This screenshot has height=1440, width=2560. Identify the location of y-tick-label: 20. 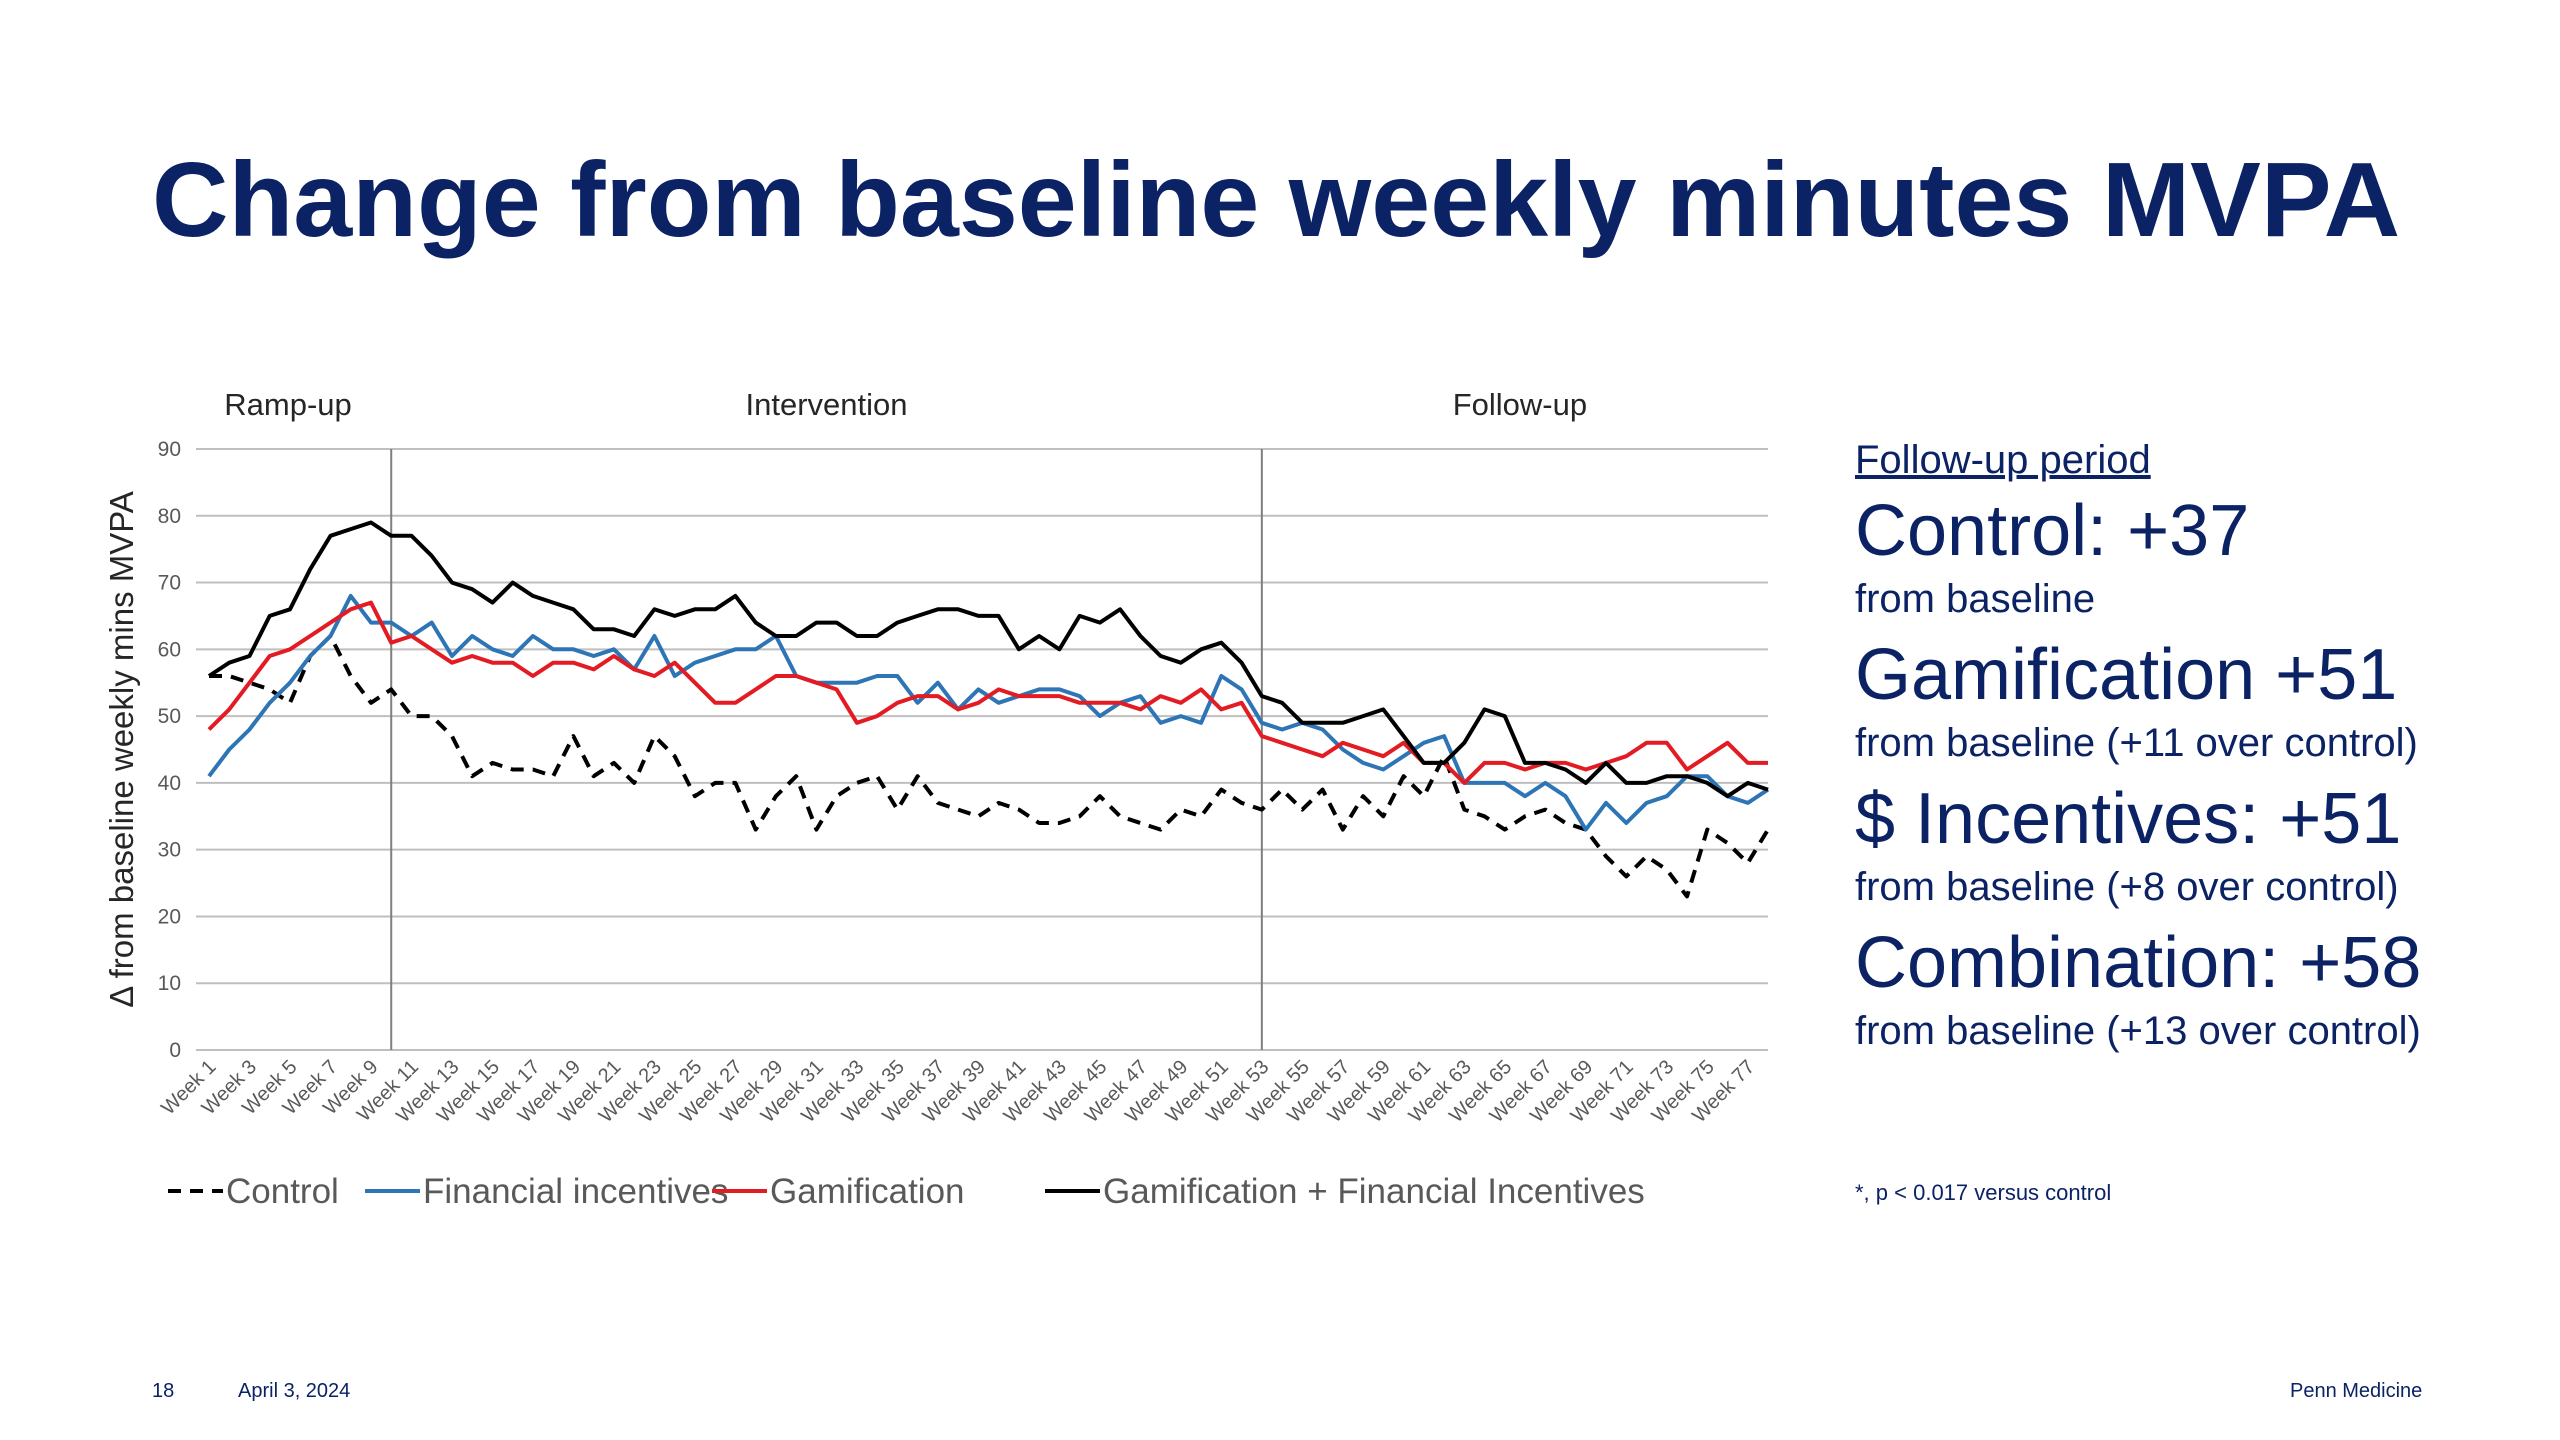
(169, 916).